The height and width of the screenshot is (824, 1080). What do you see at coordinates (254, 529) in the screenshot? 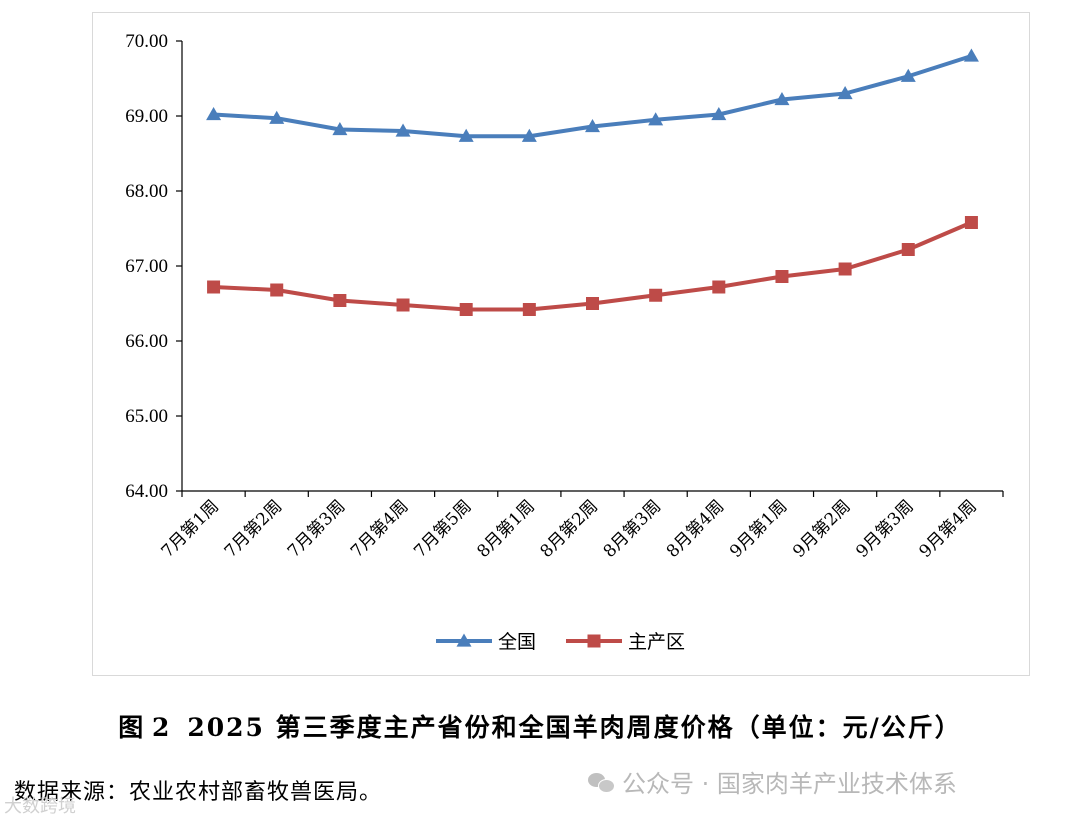
I see `x-tick-label: 7月第2周` at bounding box center [254, 529].